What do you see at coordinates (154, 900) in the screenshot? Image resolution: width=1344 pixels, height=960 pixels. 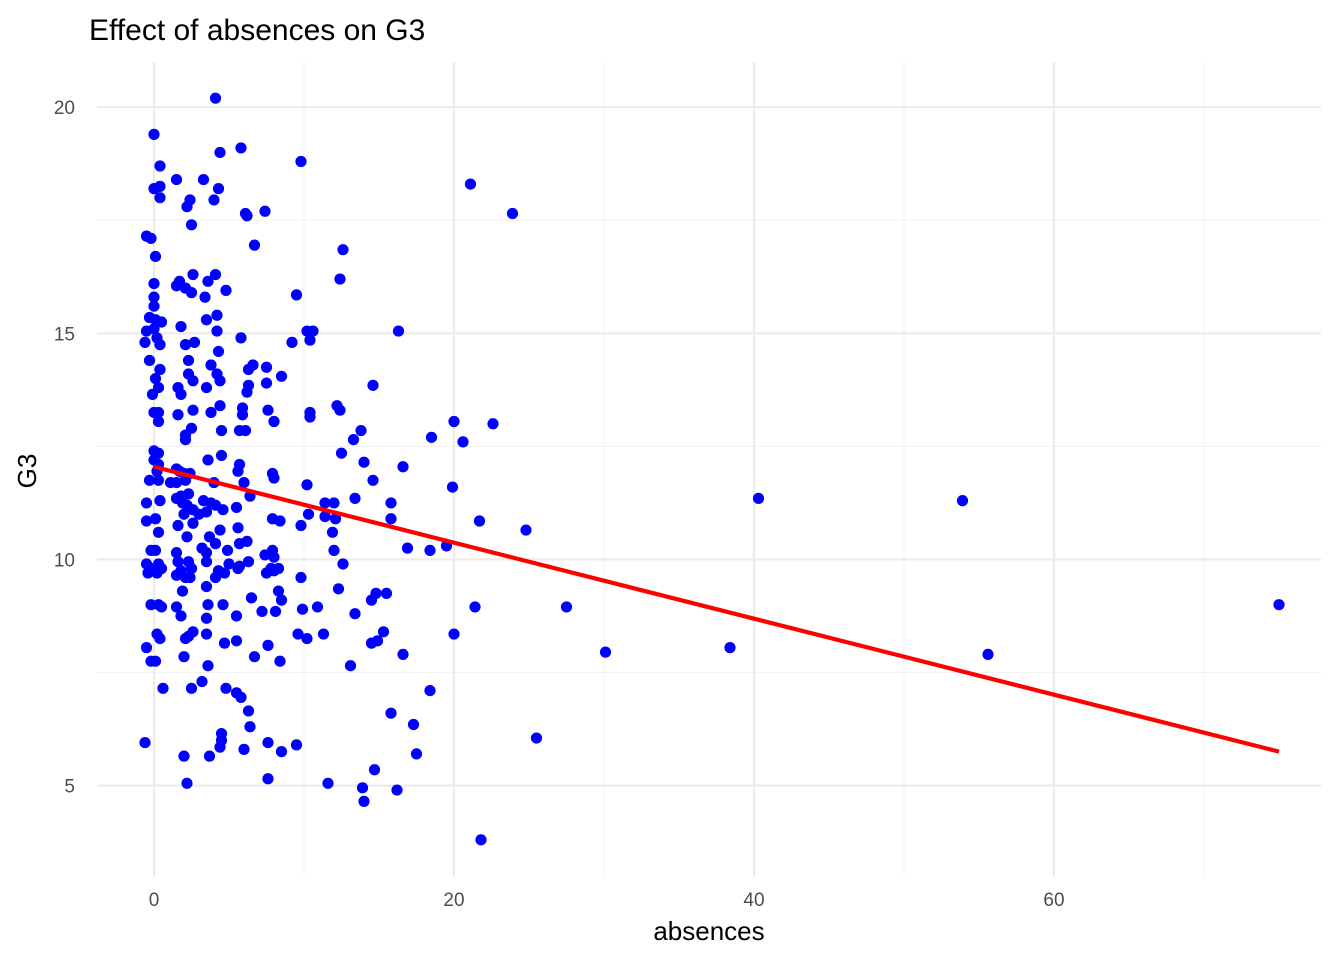 I see `x-tick-label: 0` at bounding box center [154, 900].